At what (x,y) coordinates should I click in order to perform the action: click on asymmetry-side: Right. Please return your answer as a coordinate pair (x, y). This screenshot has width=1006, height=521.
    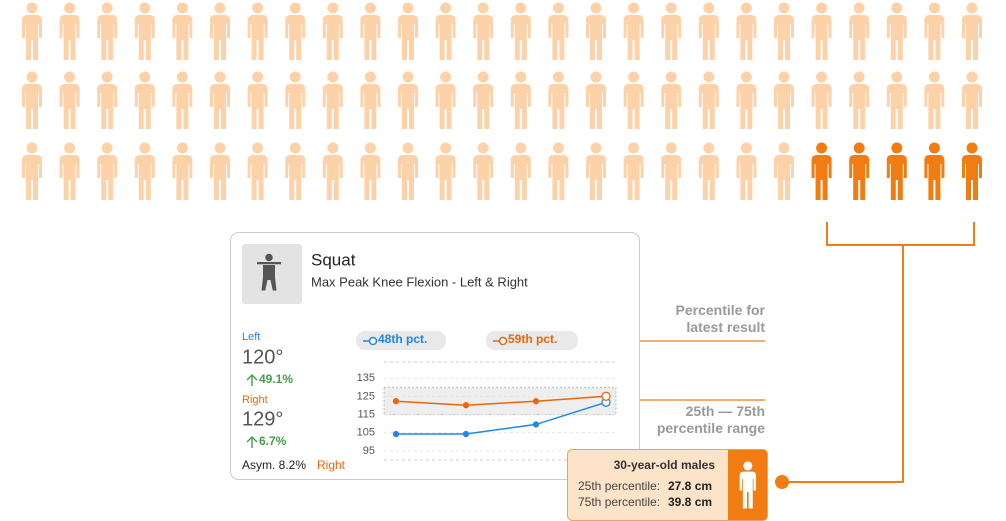
    Looking at the image, I should click on (331, 465).